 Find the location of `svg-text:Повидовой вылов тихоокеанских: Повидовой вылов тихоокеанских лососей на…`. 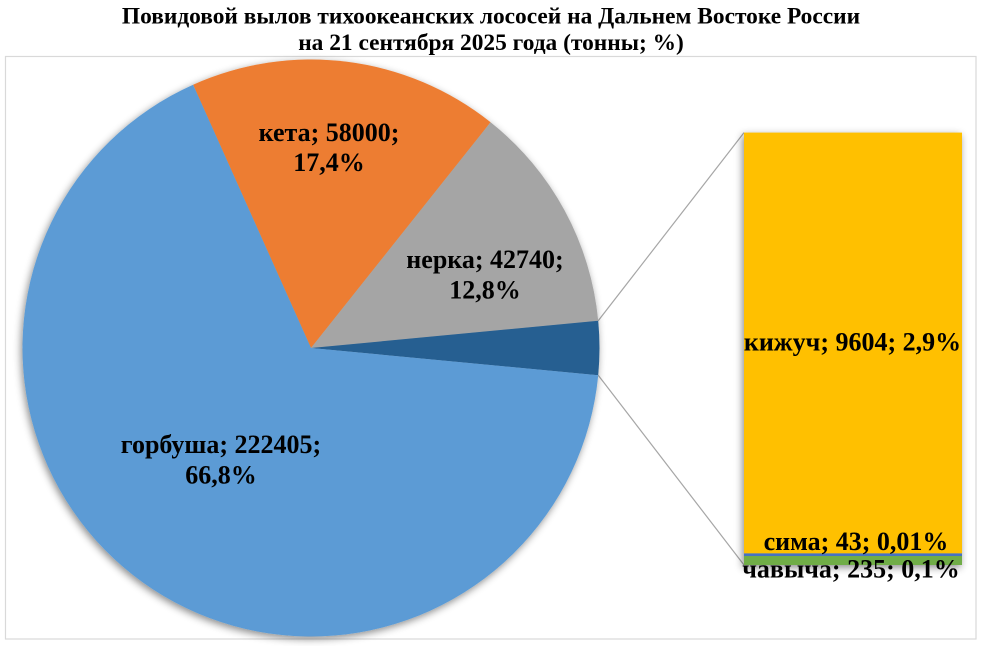

svg-text:Повидовой вылов тихоокеанских: Повидовой вылов тихоокеанских лососей на… is located at coordinates (491, 17).